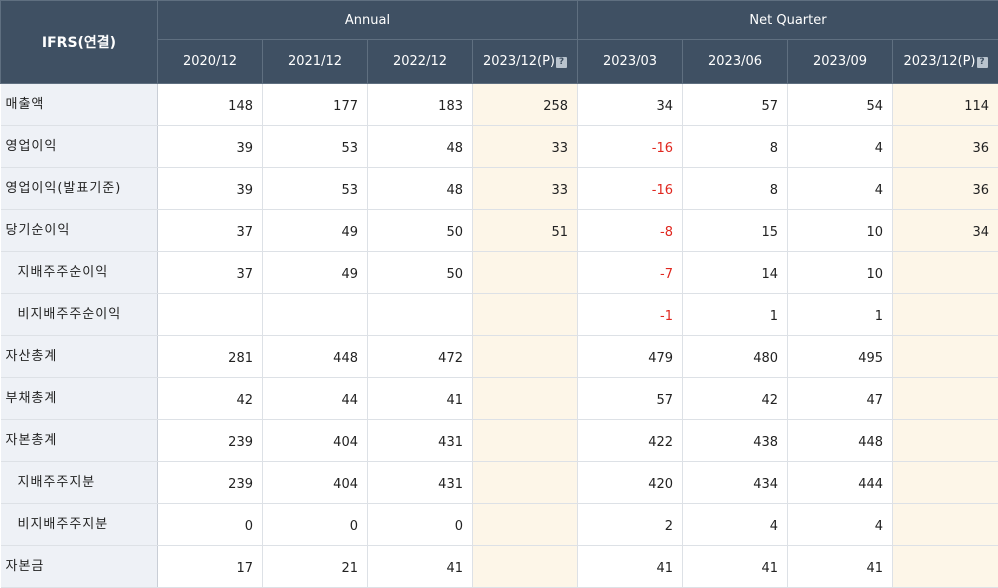 This screenshot has width=998, height=588. I want to click on value-cell: 48, so click(420, 147).